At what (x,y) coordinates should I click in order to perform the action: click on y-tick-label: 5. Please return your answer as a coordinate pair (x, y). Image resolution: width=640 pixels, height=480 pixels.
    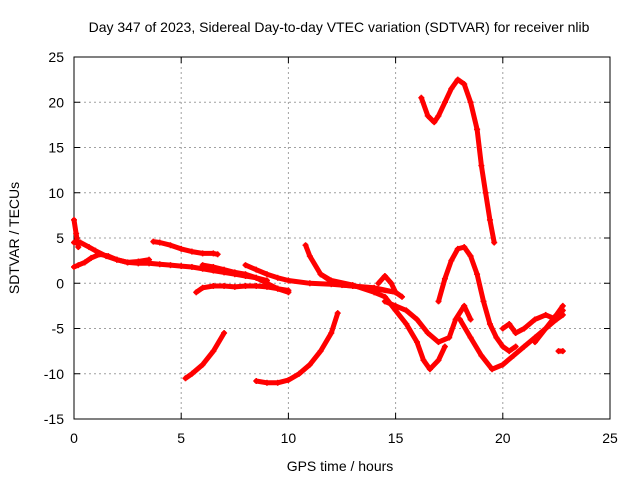
    Looking at the image, I should click on (60, 238).